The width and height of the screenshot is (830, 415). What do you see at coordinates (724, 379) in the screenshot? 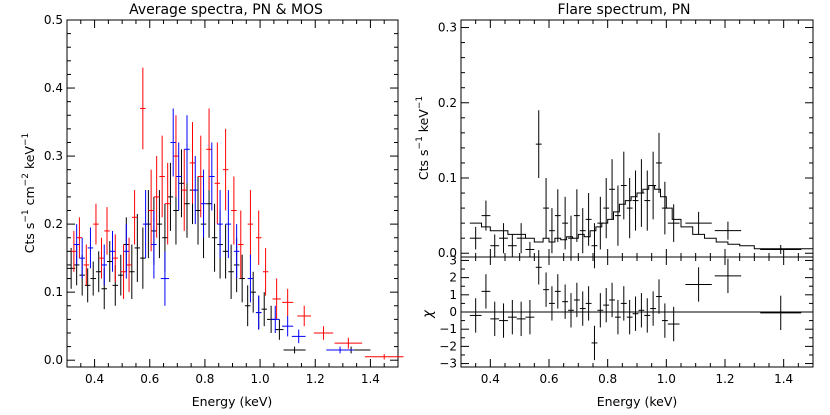
I see `residuals-xtick-label: 1.2` at bounding box center [724, 379].